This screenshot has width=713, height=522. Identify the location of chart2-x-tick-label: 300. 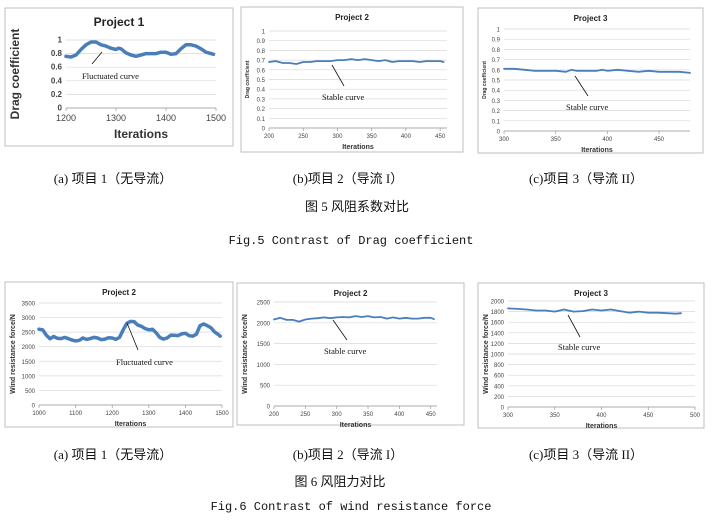
(337, 137).